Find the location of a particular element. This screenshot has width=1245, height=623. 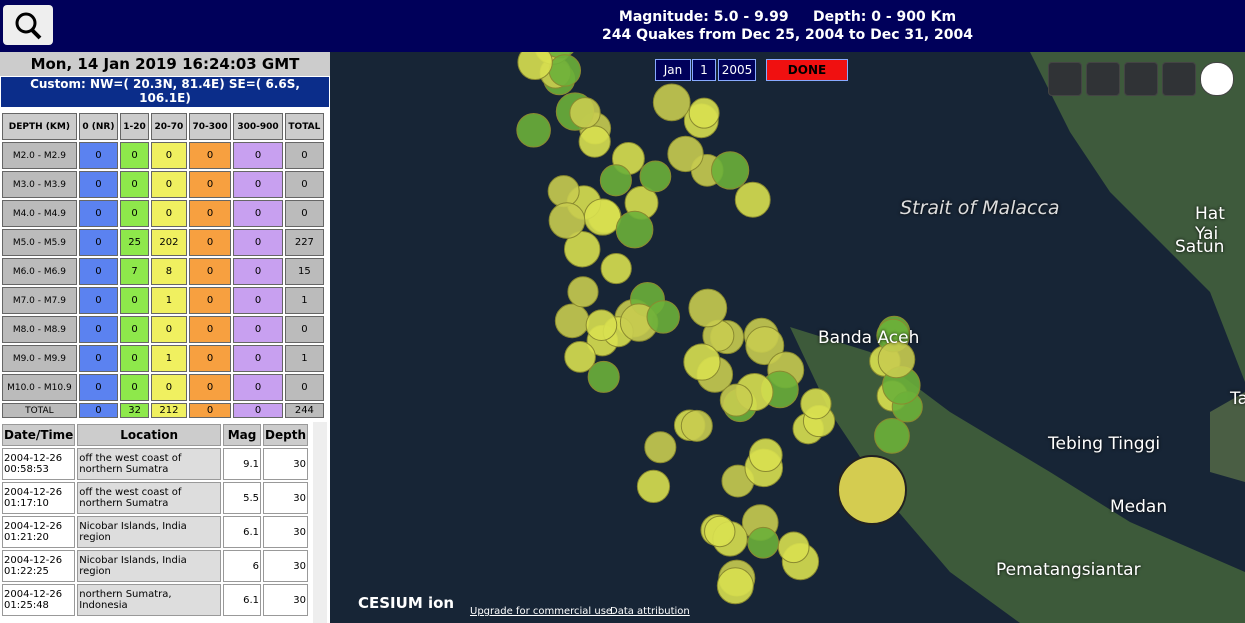

magnitude: 5.5 is located at coordinates (242, 498).